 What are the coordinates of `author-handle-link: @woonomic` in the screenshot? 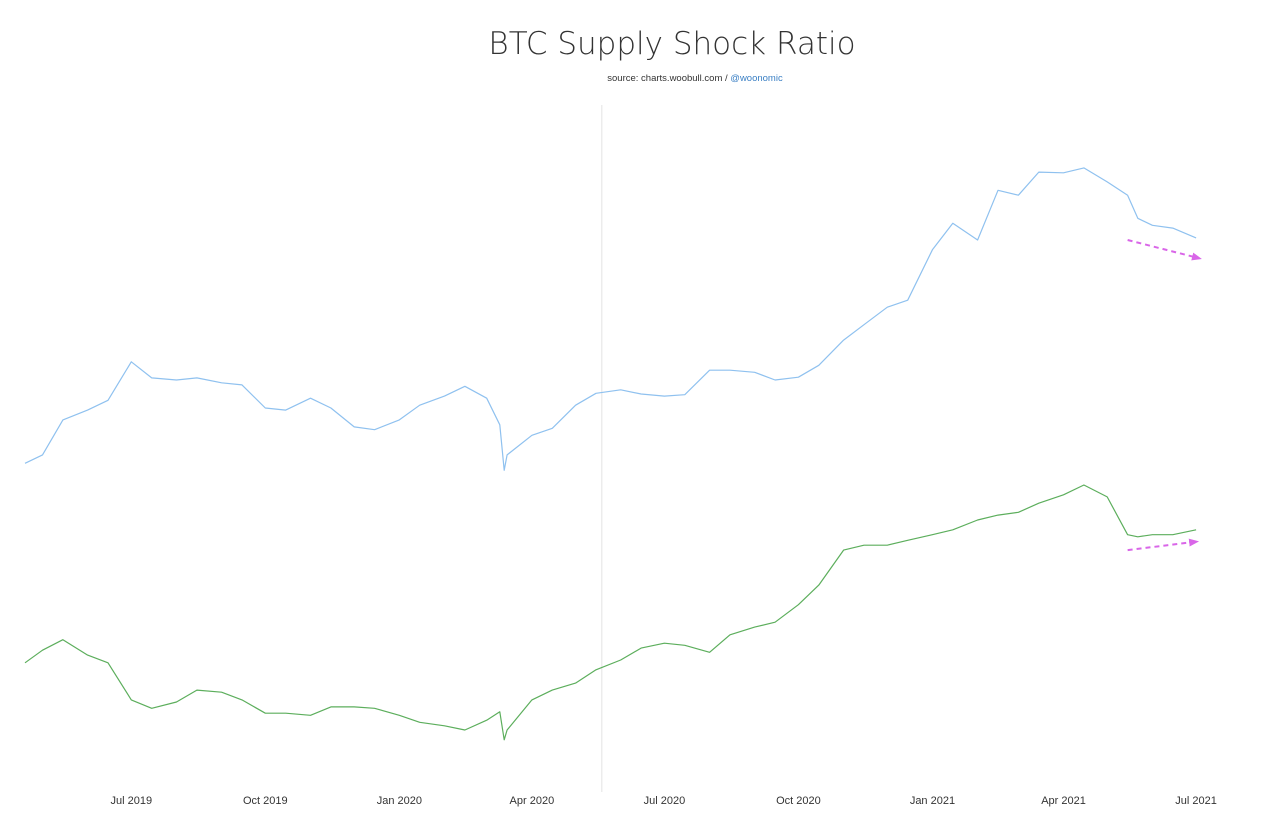 It's located at (756, 78).